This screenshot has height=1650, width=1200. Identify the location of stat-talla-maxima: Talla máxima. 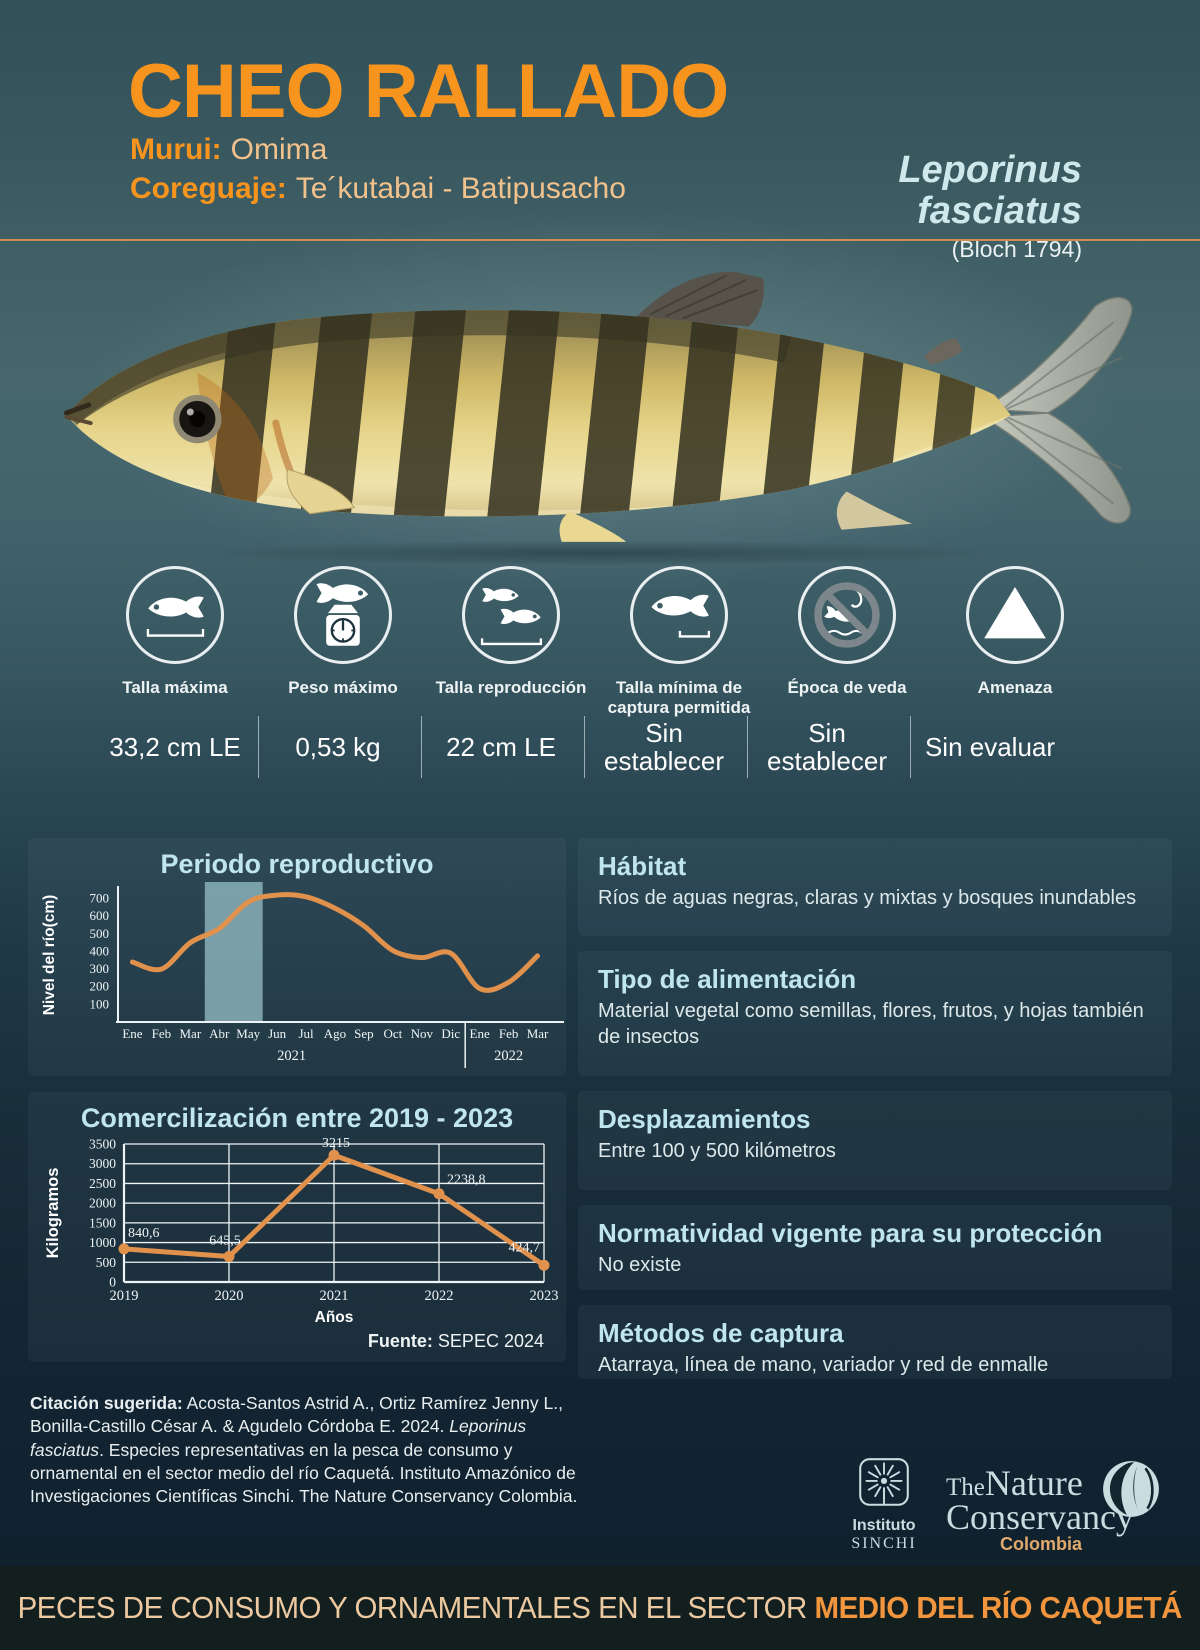
(175, 642).